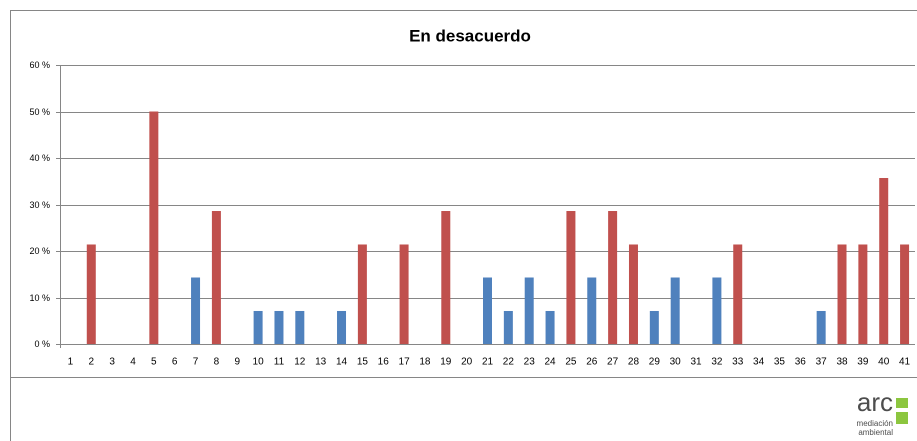 The height and width of the screenshot is (441, 917). Describe the element at coordinates (39, 112) in the screenshot. I see `y-tick-label: 50 %` at that location.